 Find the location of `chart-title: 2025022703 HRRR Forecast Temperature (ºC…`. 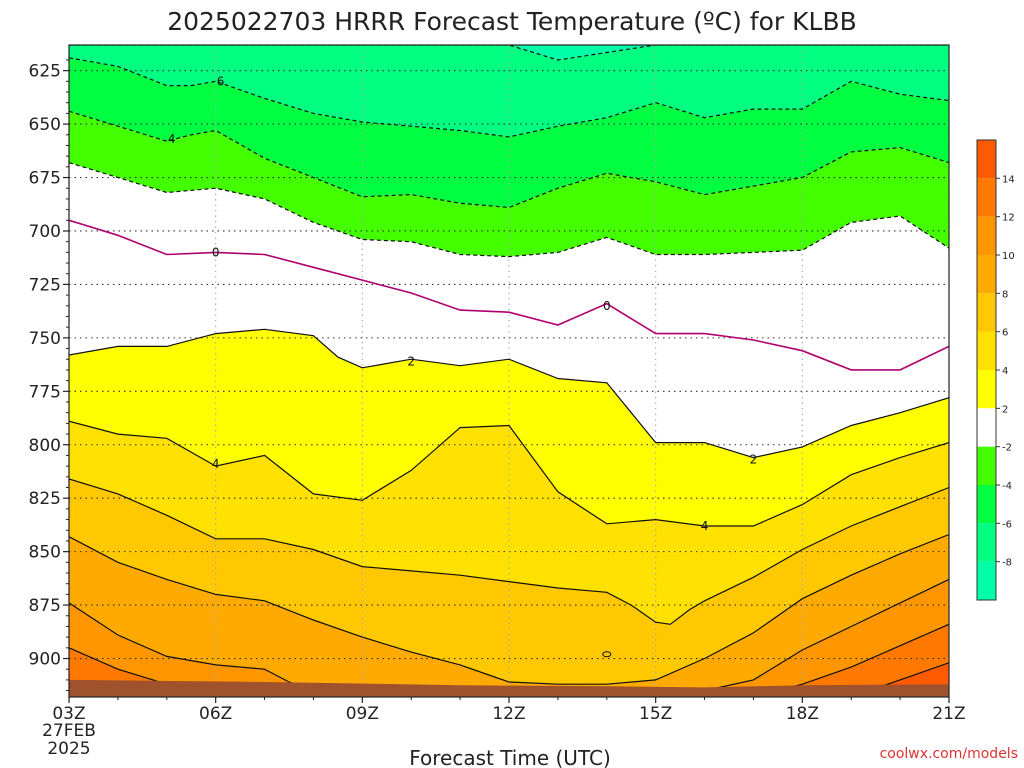

chart-title: 2025022703 HRRR Forecast Temperature (ºC… is located at coordinates (512, 21).